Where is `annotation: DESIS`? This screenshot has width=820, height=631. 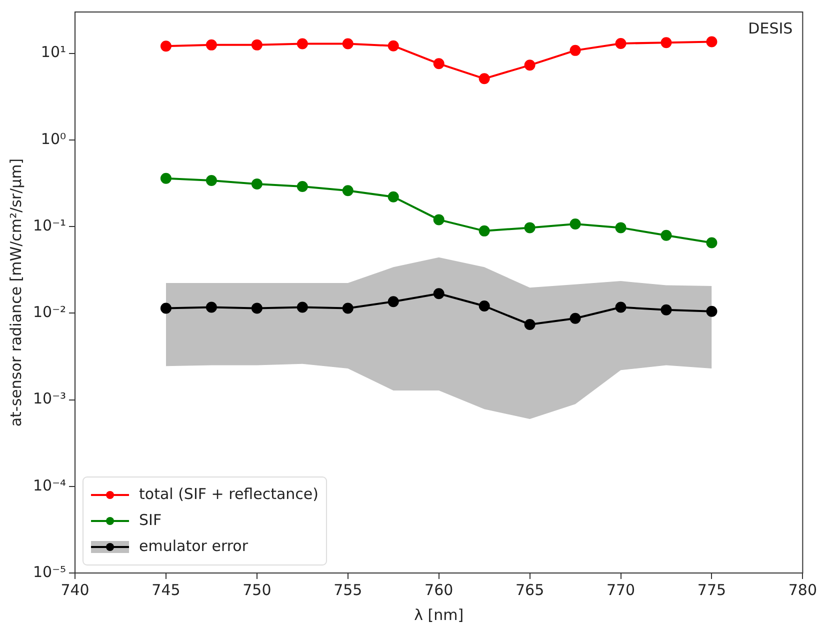
annotation: DESIS is located at coordinates (770, 28).